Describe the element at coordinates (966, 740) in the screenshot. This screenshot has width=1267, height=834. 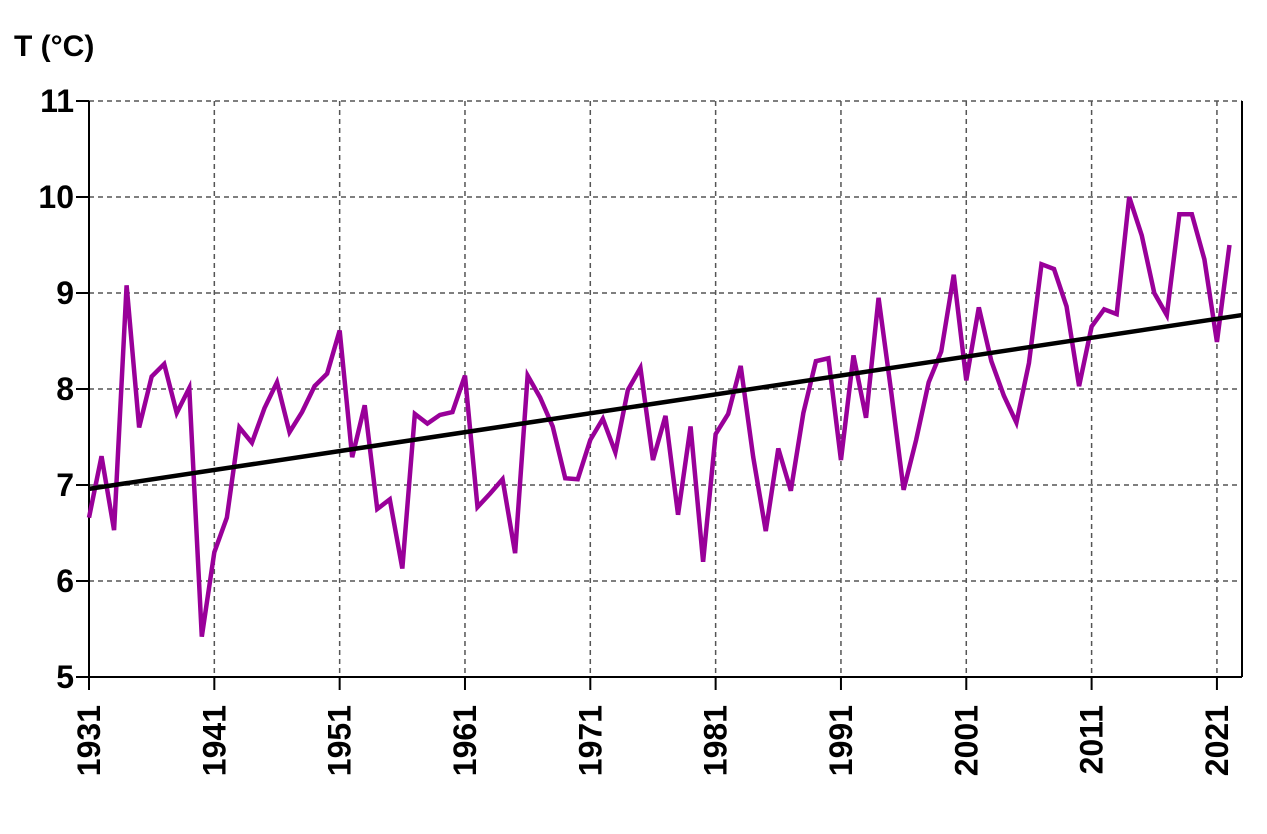
I see `x-tick-label: 2001` at that location.